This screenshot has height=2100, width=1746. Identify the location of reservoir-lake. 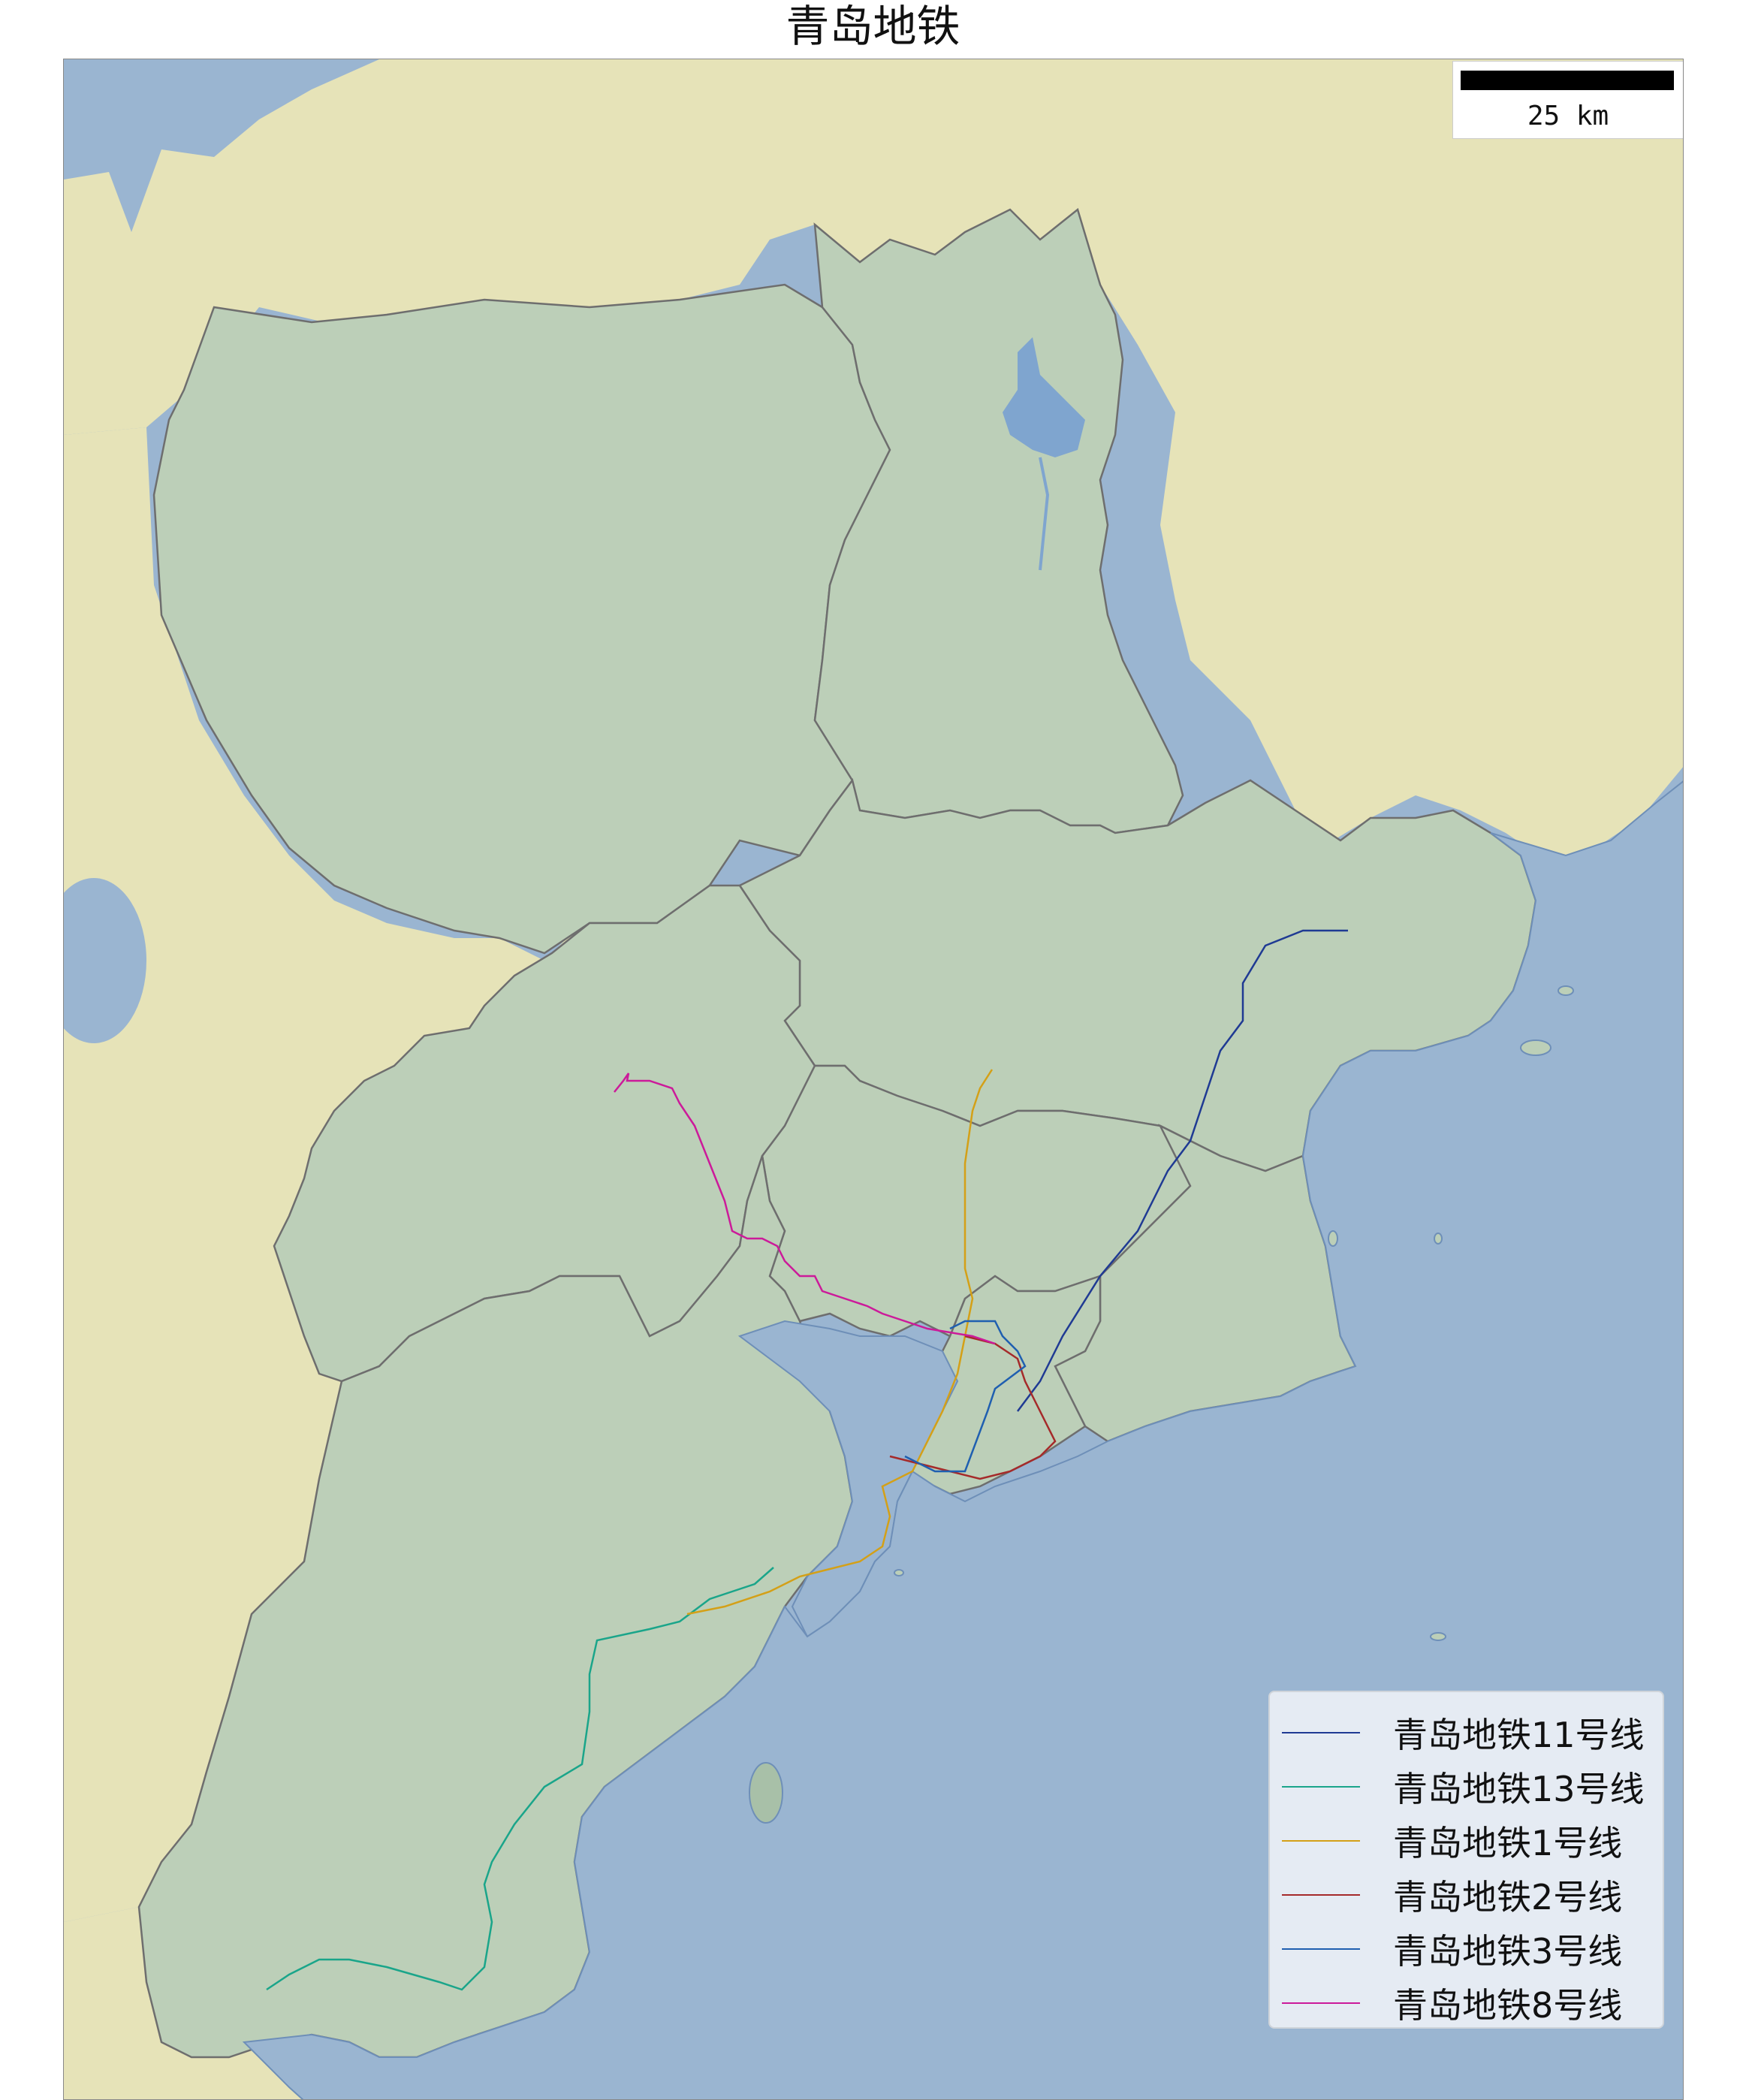
(1044, 397).